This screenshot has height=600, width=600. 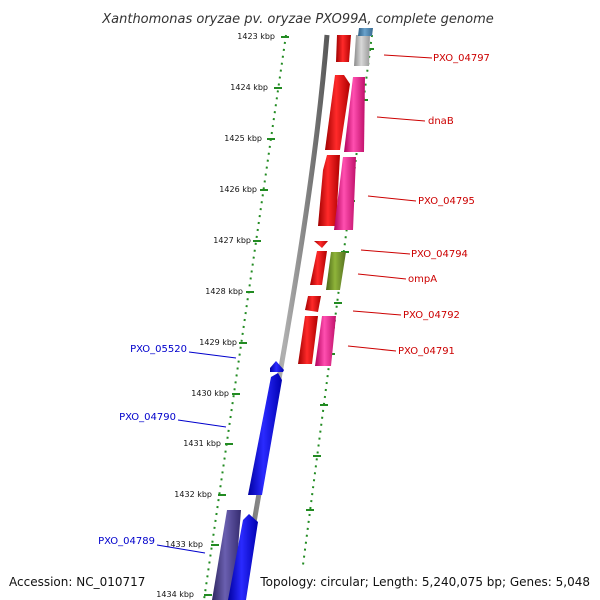 I want to click on gene-label: PXO_04792, so click(x=431, y=315).